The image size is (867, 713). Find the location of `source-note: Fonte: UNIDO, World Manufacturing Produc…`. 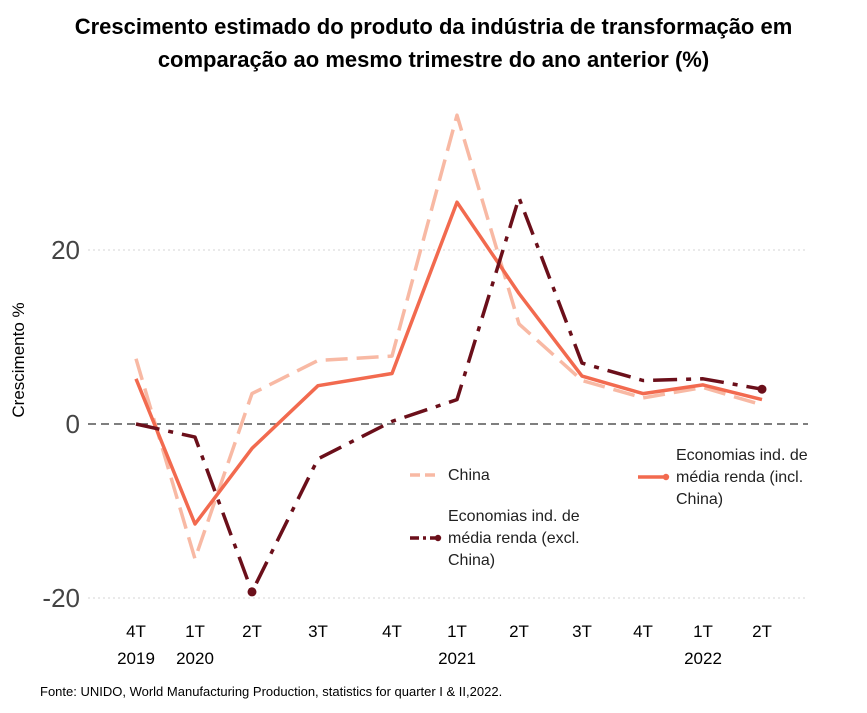

source-note: Fonte: UNIDO, World Manufacturing Produc… is located at coordinates (271, 691).